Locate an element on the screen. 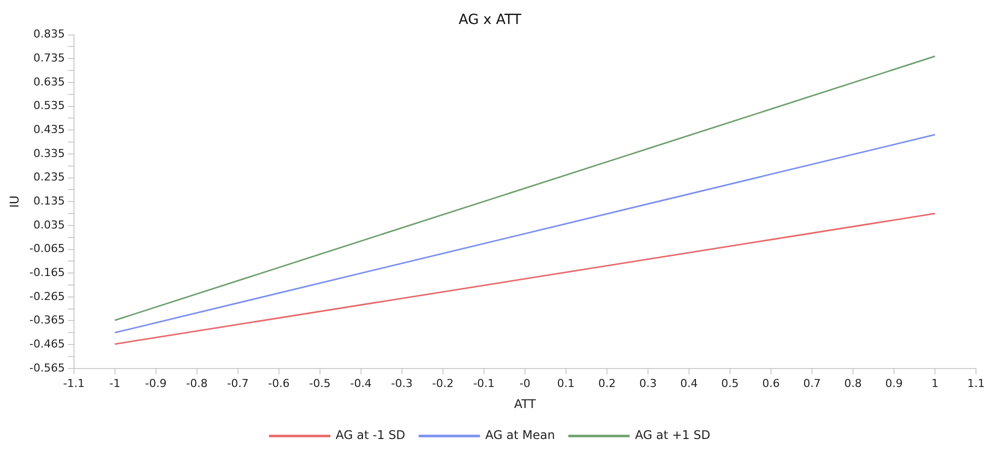  y-tick-label: -0.565 is located at coordinates (47, 367).